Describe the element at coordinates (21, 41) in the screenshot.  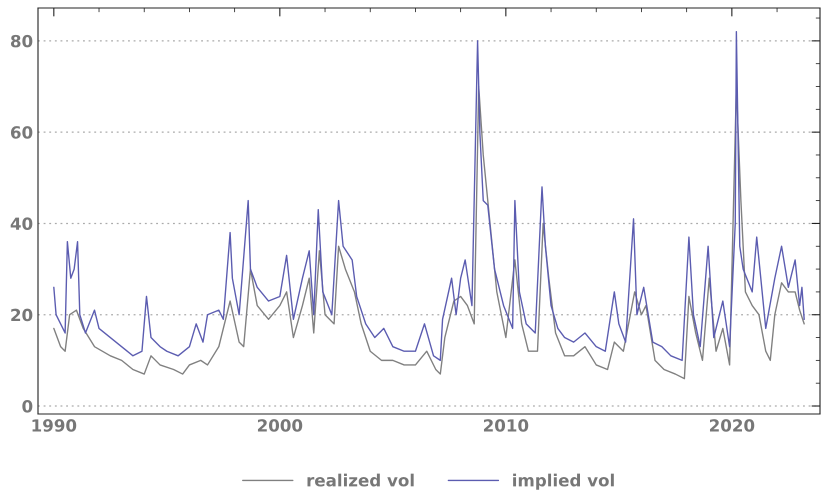
I see `y-tick-label: 80` at that location.